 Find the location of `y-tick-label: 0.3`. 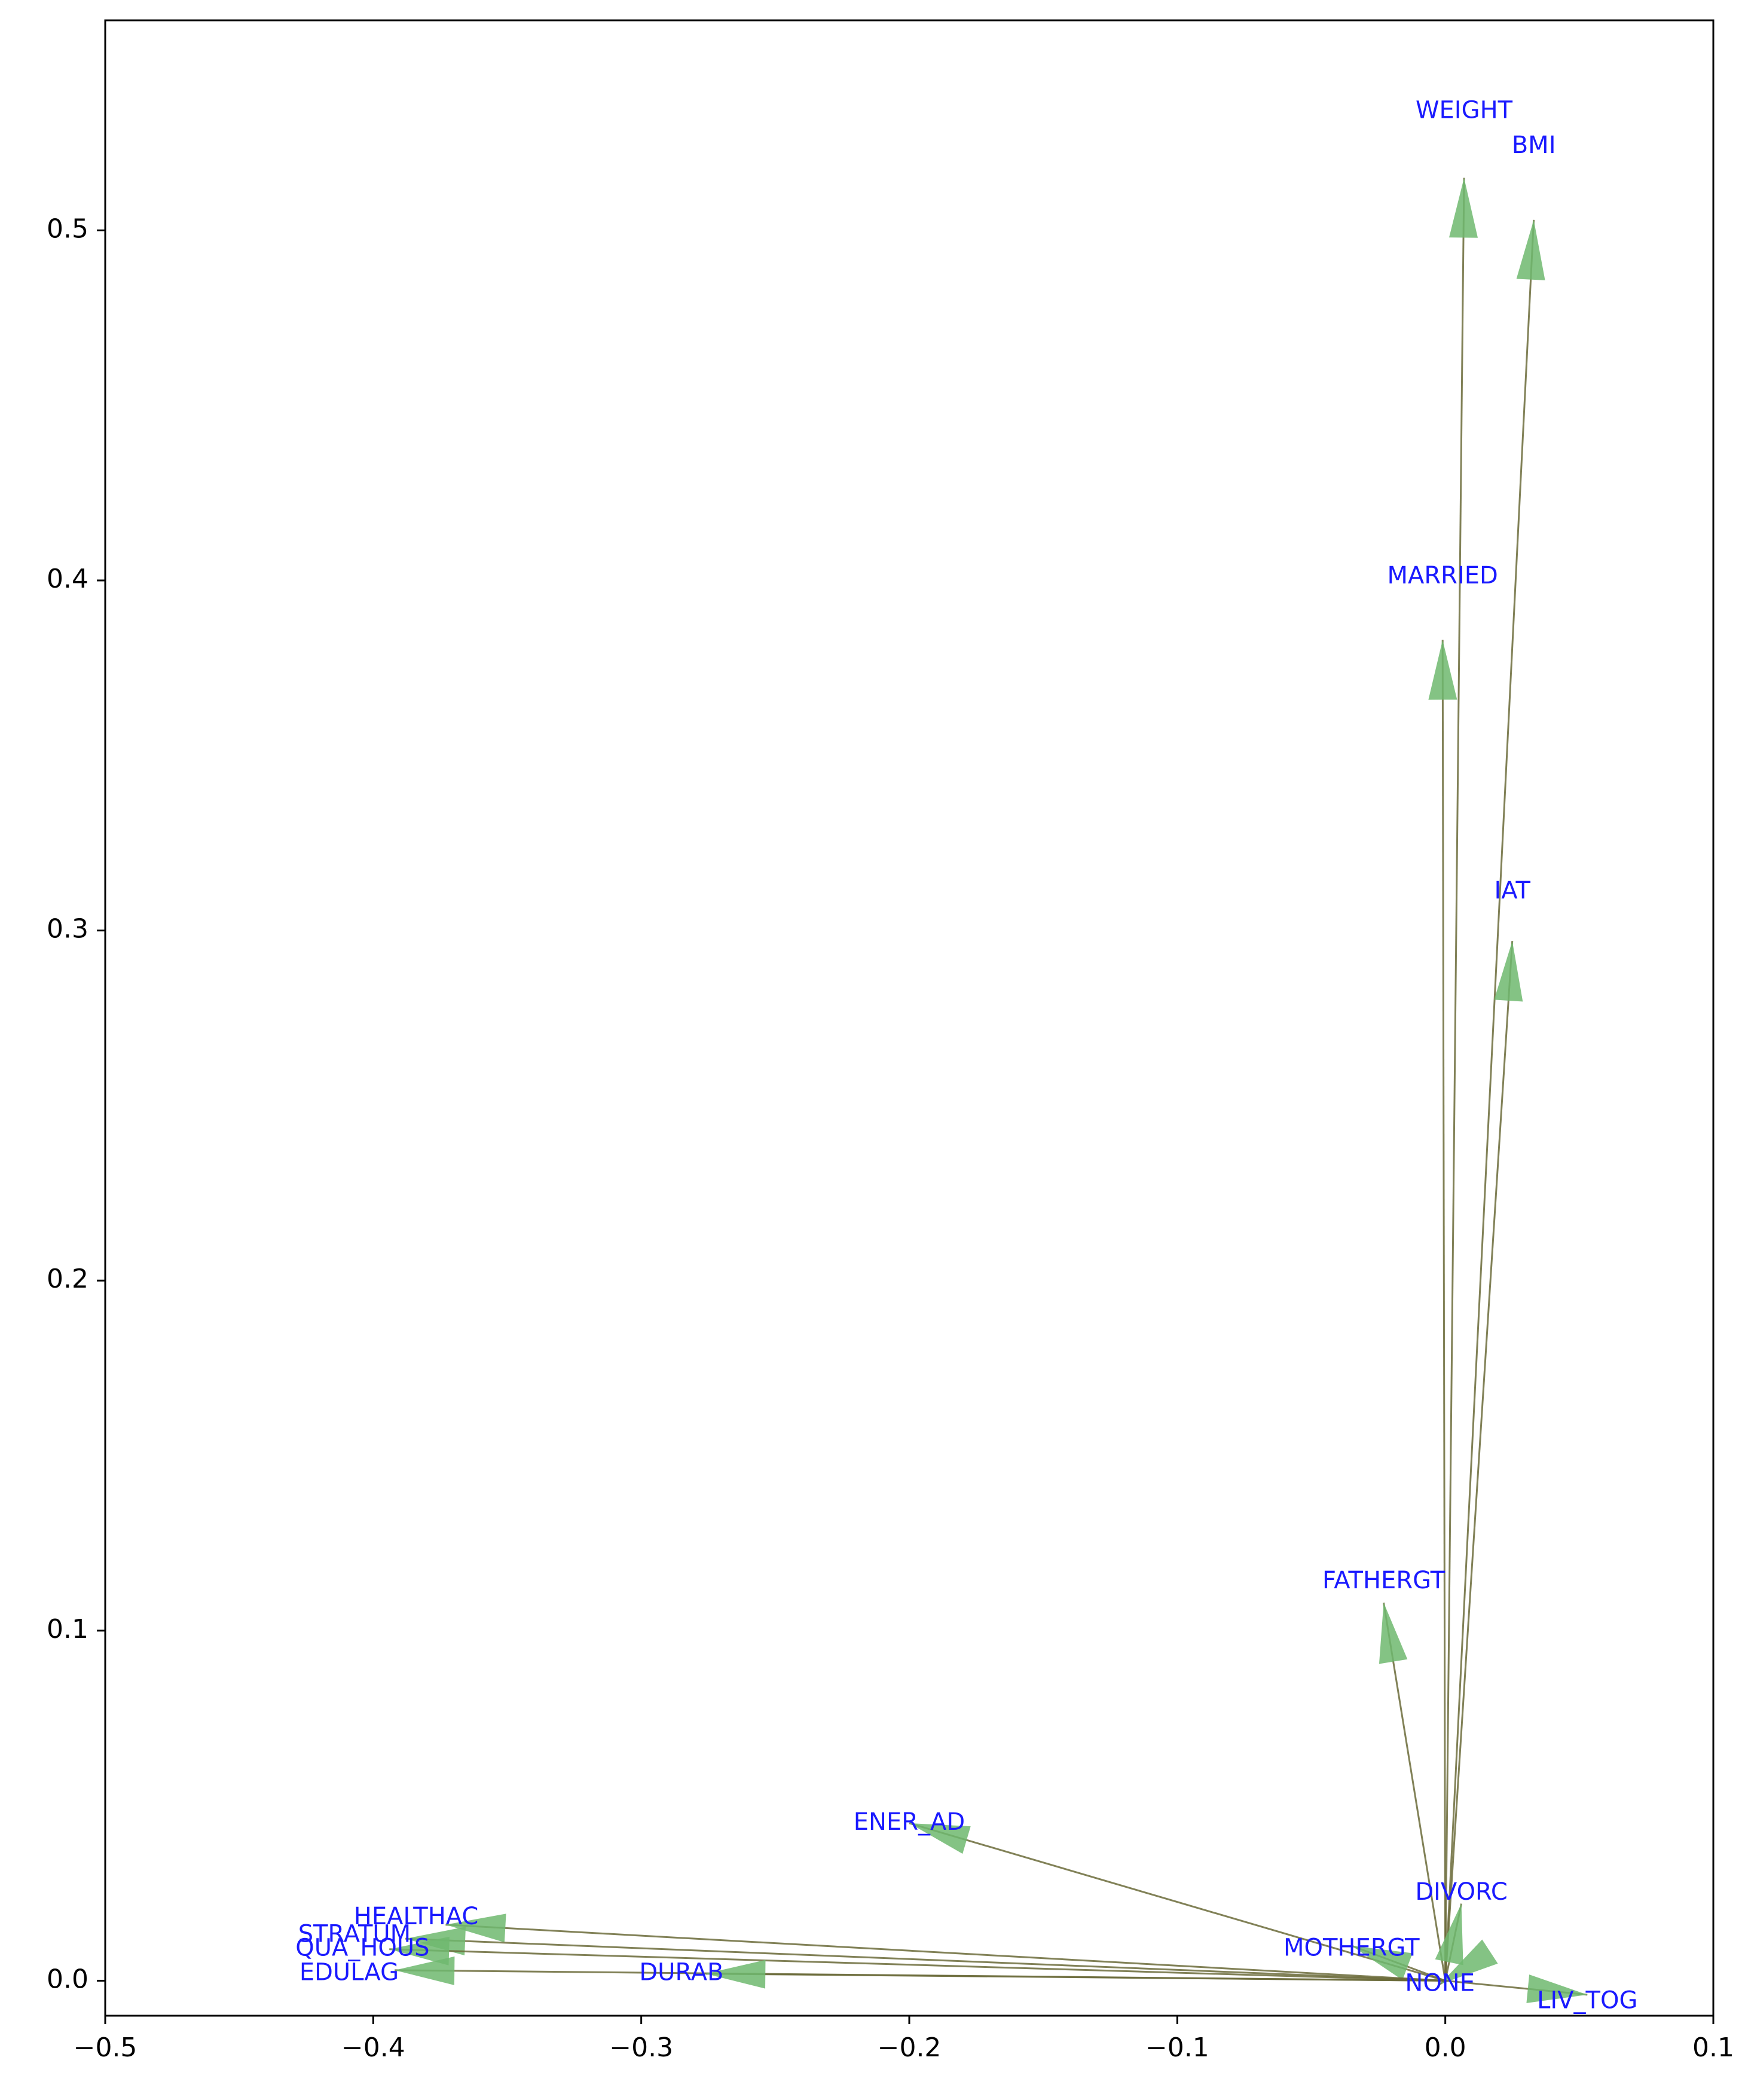

y-tick-label: 0.3 is located at coordinates (67, 929).